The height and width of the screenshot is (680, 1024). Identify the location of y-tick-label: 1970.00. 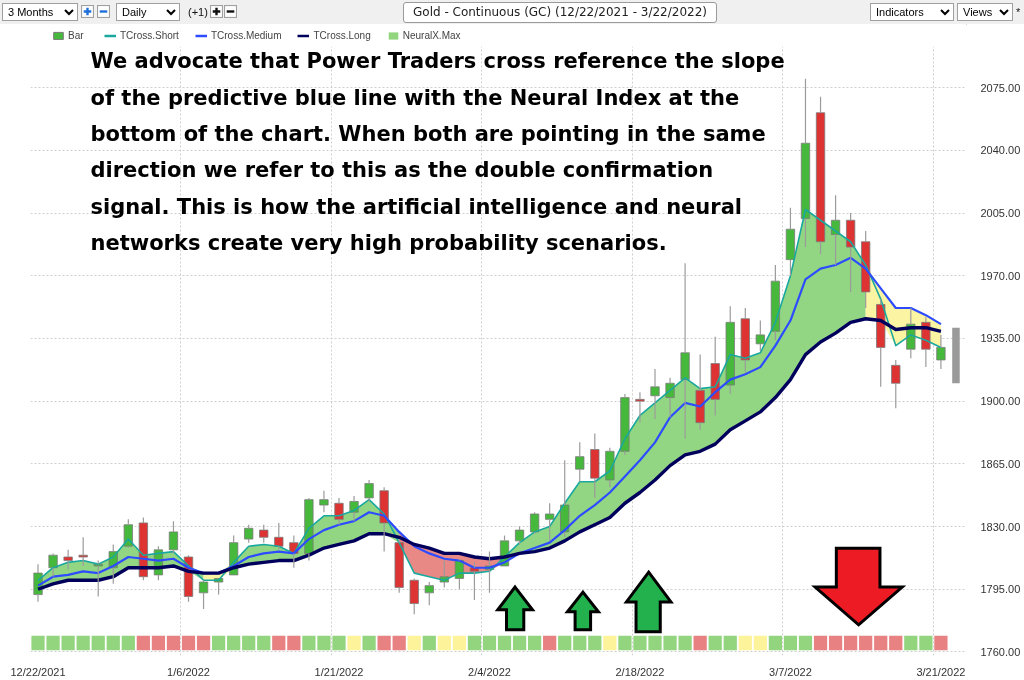
(1000, 275).